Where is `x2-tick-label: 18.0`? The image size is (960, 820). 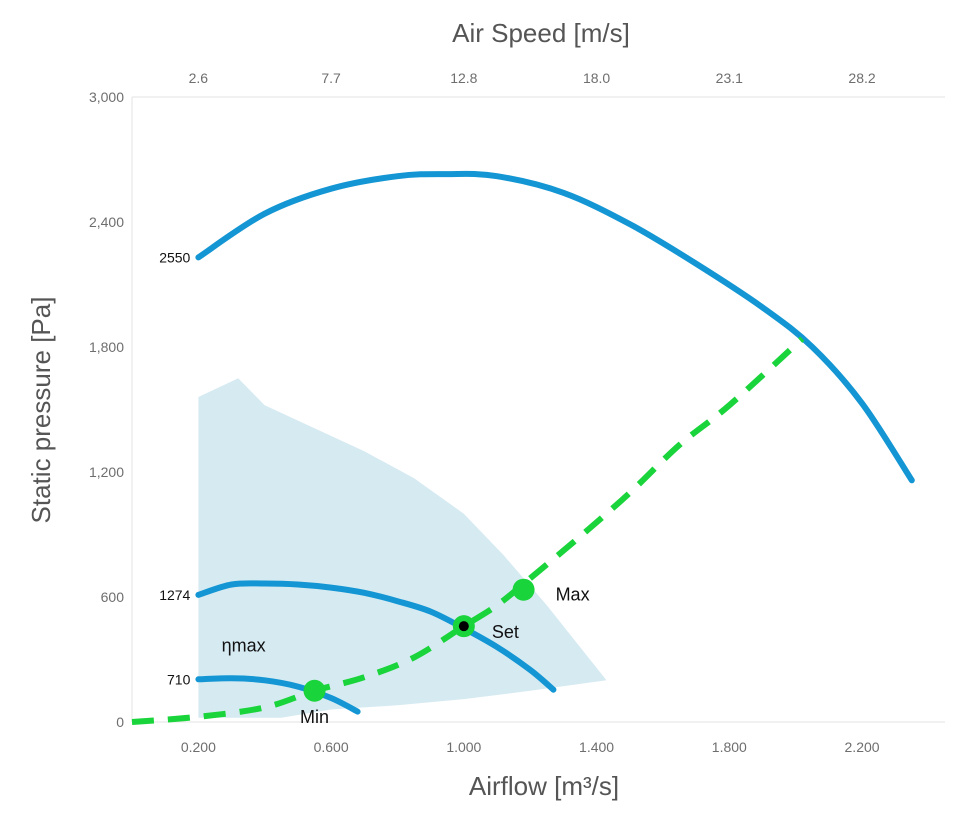
x2-tick-label: 18.0 is located at coordinates (596, 78).